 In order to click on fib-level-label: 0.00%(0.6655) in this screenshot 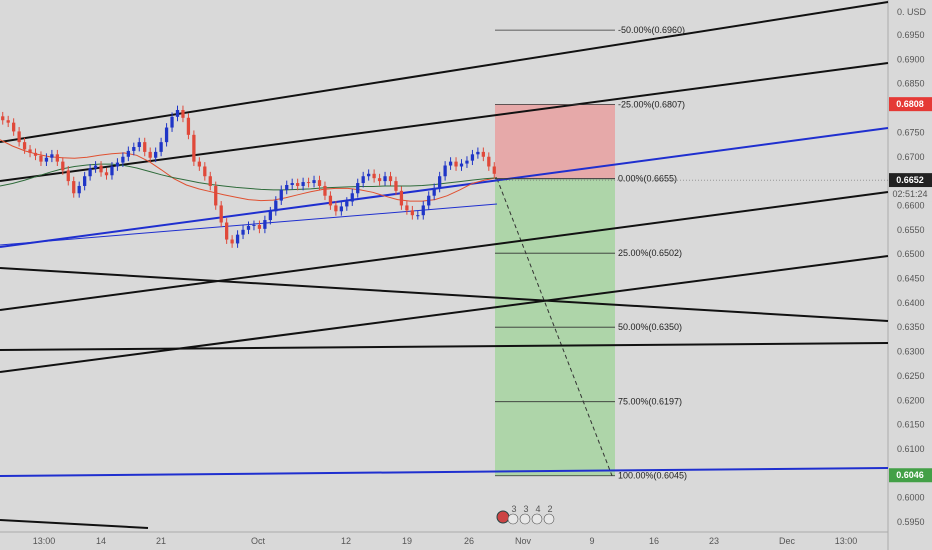, I will do `click(647, 179)`.